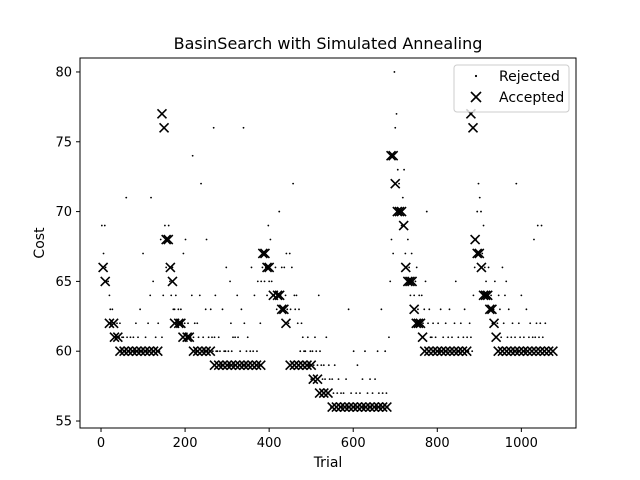  I want to click on y-tick-label: 75, so click(63, 142).